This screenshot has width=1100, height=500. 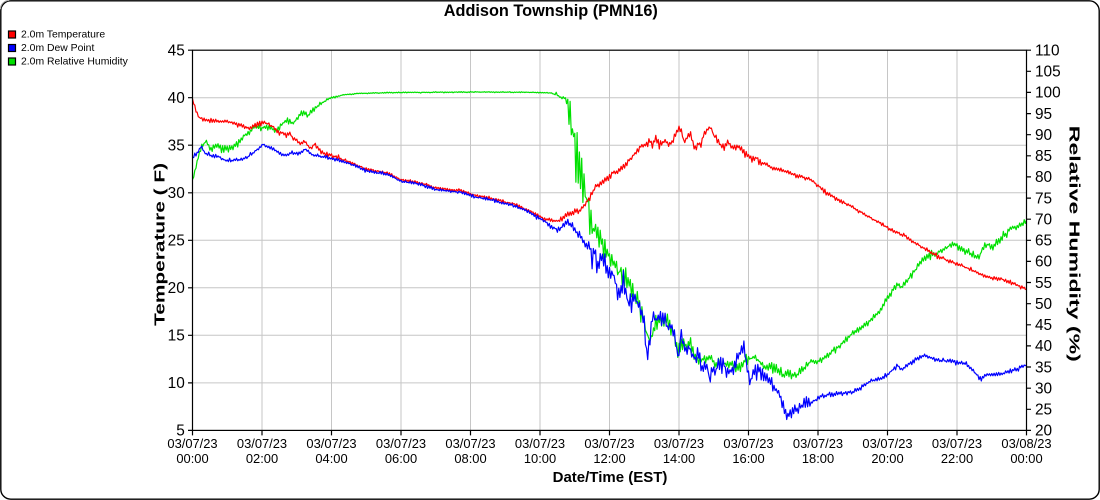 What do you see at coordinates (1074, 244) in the screenshot?
I see `svg-text: Relative Humidity (%)` at bounding box center [1074, 244].